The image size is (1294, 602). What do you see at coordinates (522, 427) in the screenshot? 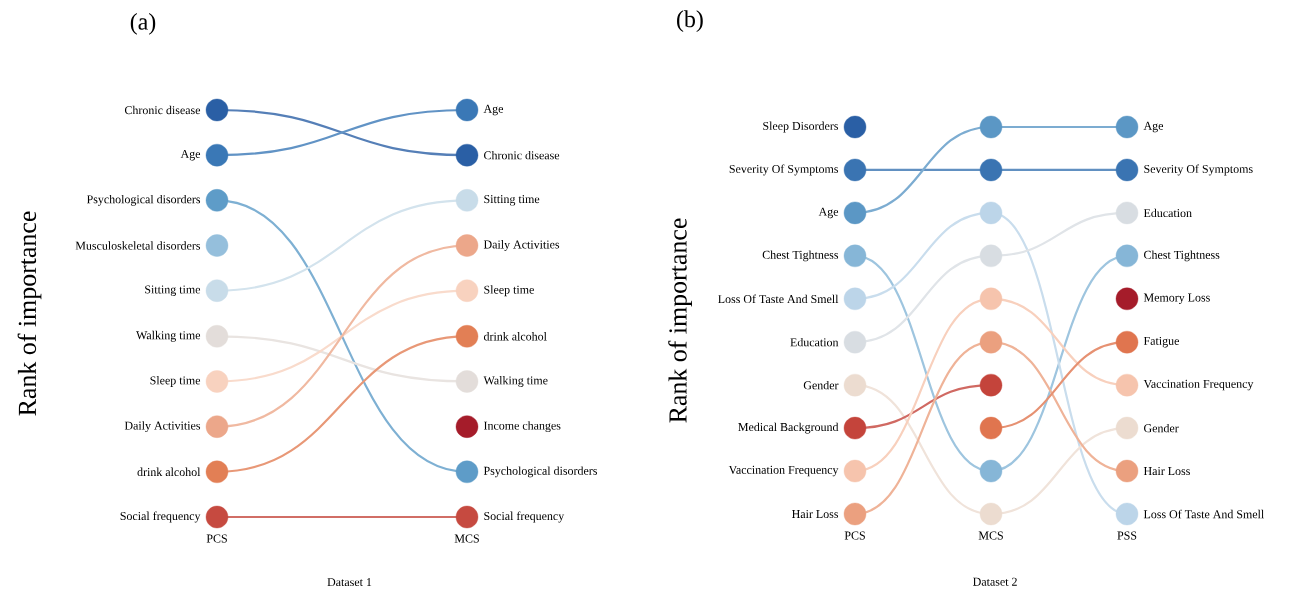
I see `legend-label: Income changes` at bounding box center [522, 427].